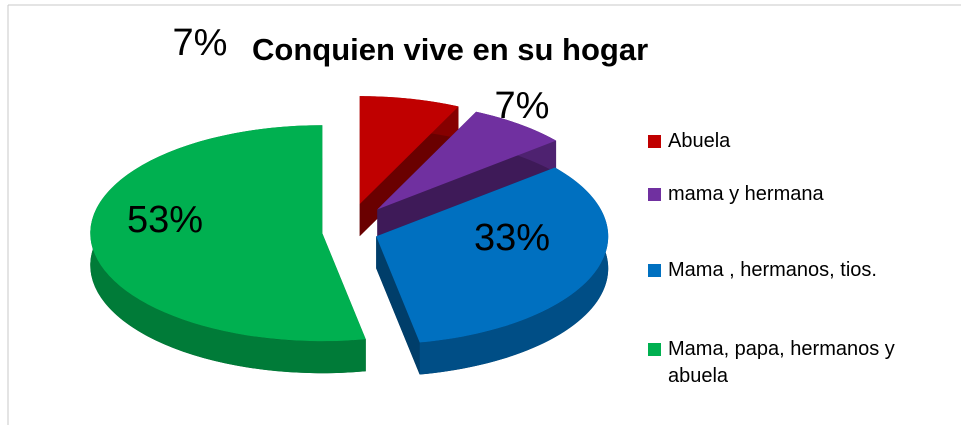 The height and width of the screenshot is (425, 961). What do you see at coordinates (699, 141) in the screenshot?
I see `legend-label: Abuela` at bounding box center [699, 141].